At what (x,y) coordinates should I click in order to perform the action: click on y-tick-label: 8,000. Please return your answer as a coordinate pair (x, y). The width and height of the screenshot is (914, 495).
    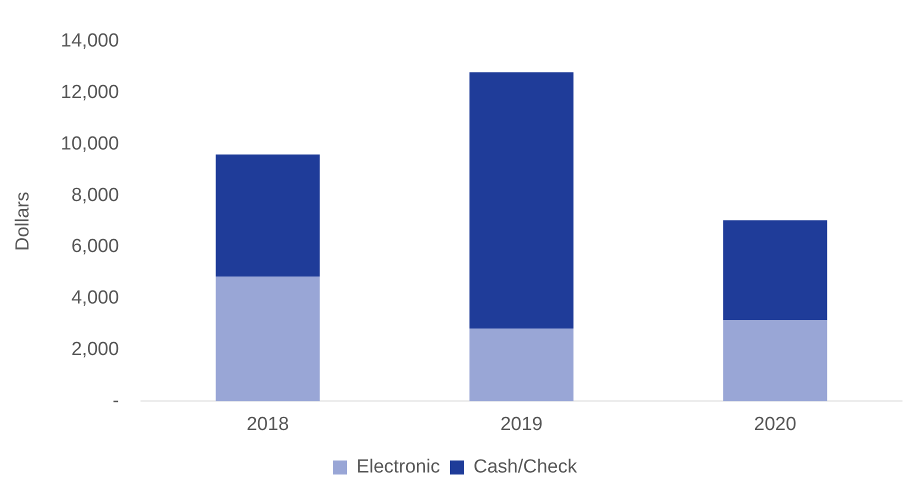
    Looking at the image, I should click on (95, 195).